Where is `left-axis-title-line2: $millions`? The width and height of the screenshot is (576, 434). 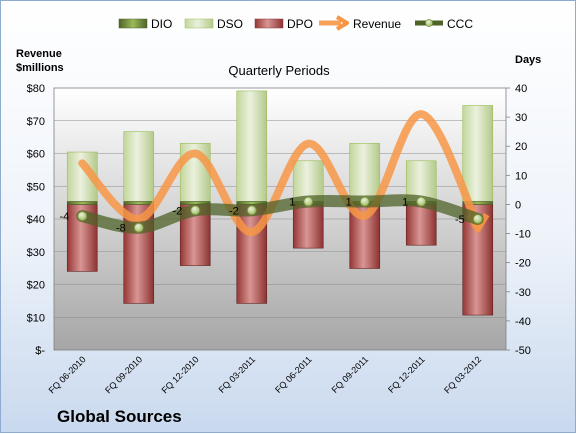
left-axis-title-line2: $millions is located at coordinates (40, 68).